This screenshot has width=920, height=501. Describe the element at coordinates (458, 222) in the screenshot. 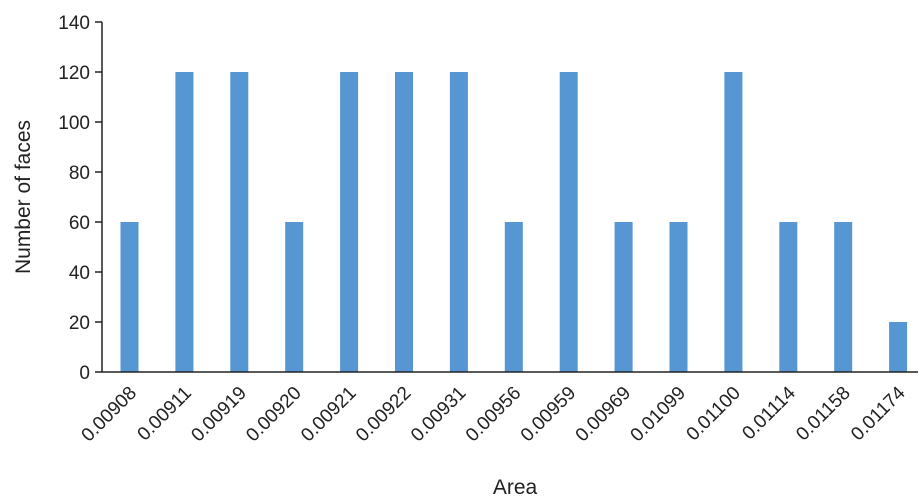

I see `bar-0.00931` at that location.